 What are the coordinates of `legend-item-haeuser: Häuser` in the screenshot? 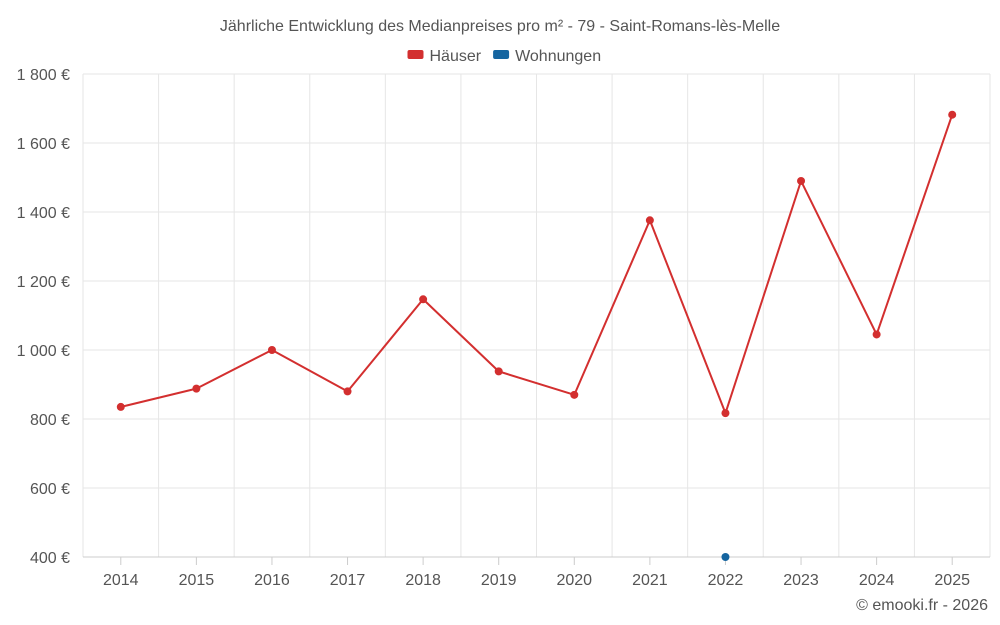 It's located at (444, 56).